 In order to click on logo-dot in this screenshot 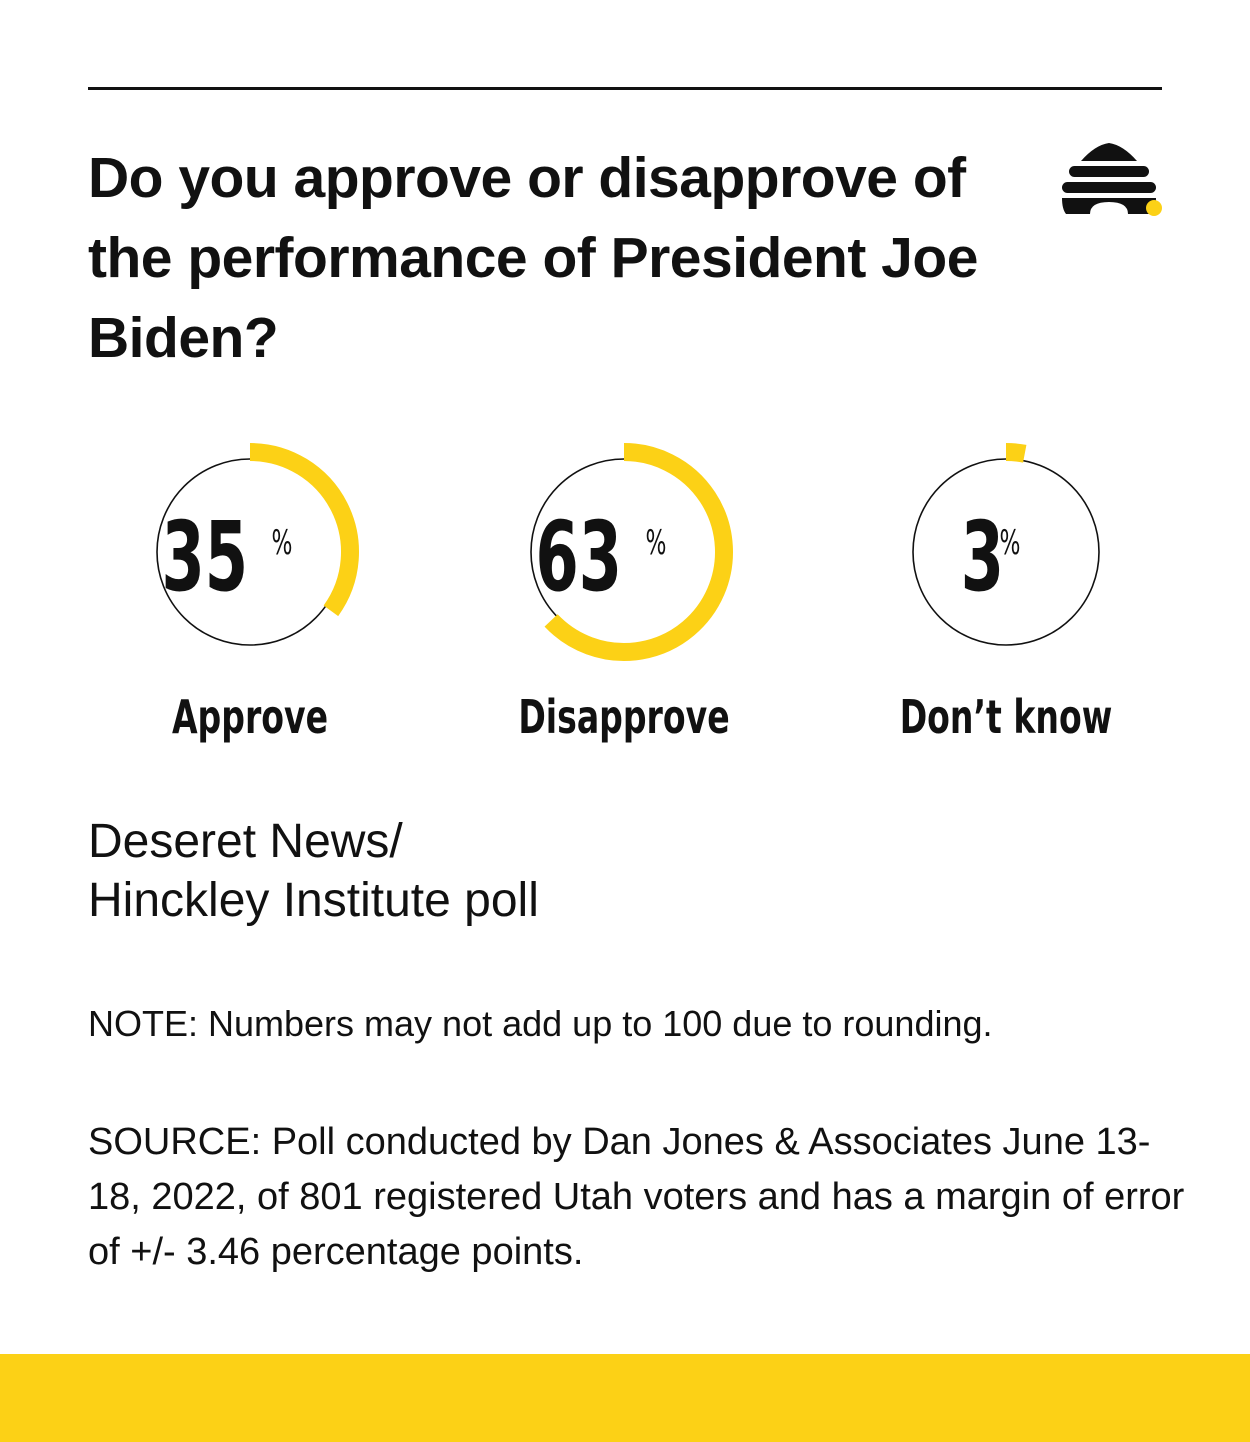, I will do `click(1154, 208)`.